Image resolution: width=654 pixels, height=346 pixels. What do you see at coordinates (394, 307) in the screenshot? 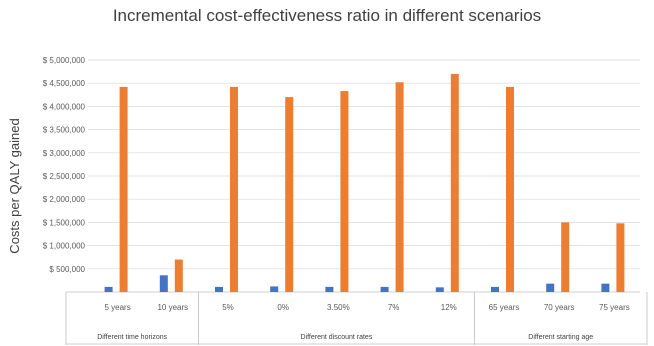
I see `x-tick-label: 7%` at bounding box center [394, 307].